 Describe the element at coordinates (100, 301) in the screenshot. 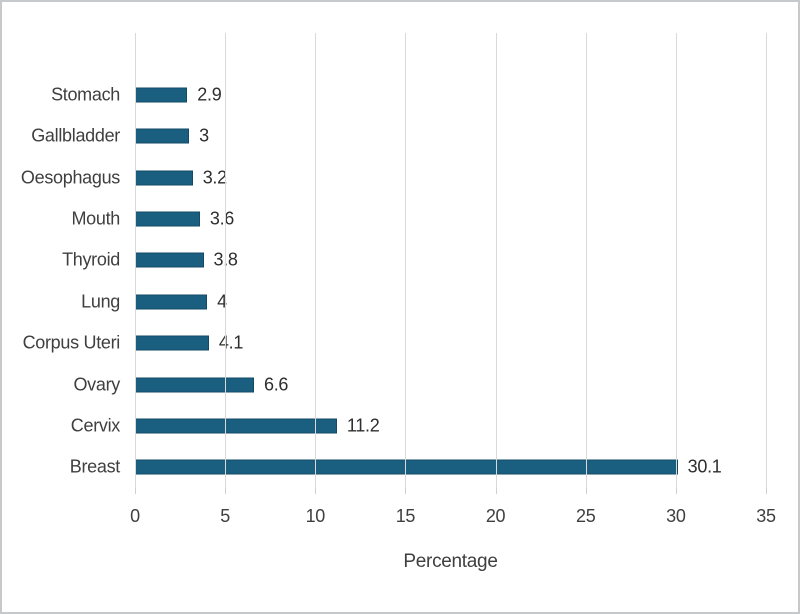

I see `category-label: Lung` at that location.